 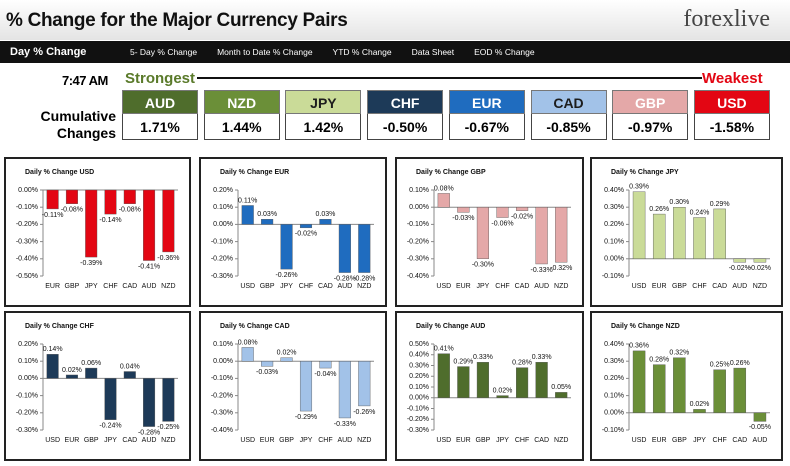 I want to click on x-tick-label: USD, so click(x=52, y=440).